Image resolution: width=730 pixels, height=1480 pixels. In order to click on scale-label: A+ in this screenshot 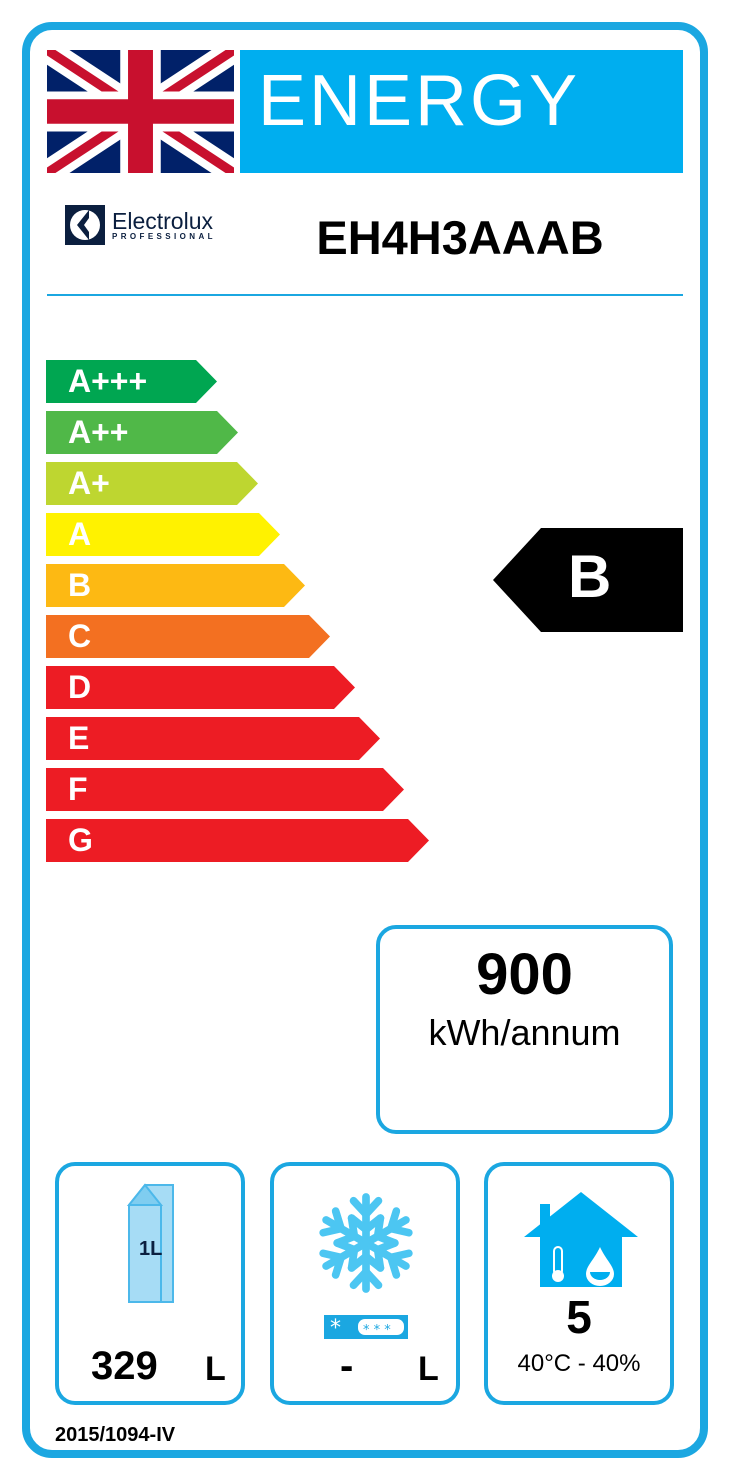, I will do `click(89, 483)`.